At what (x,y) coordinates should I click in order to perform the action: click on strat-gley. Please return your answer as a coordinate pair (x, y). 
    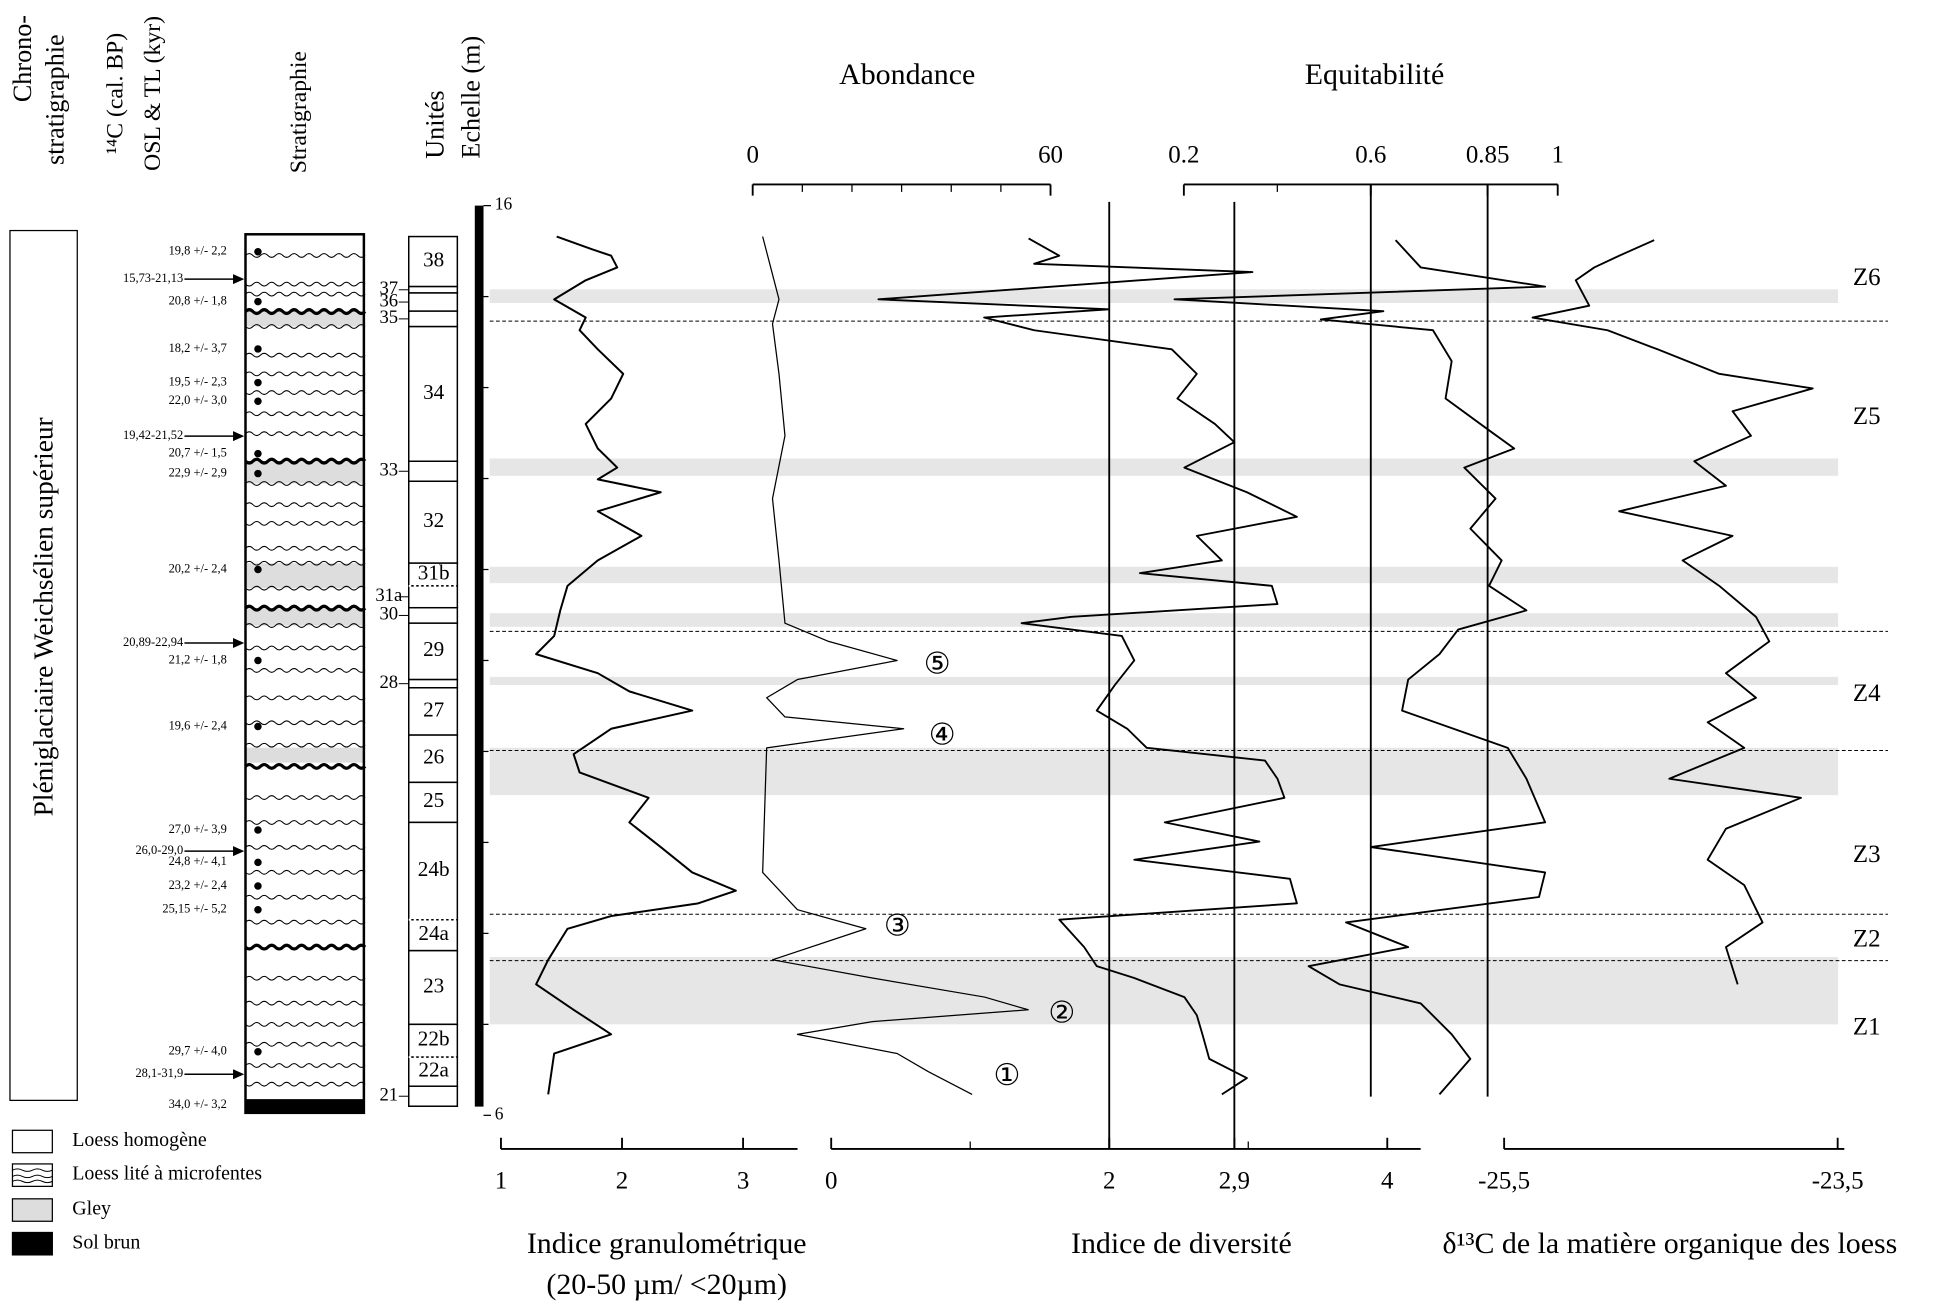
    Looking at the image, I should click on (304, 576).